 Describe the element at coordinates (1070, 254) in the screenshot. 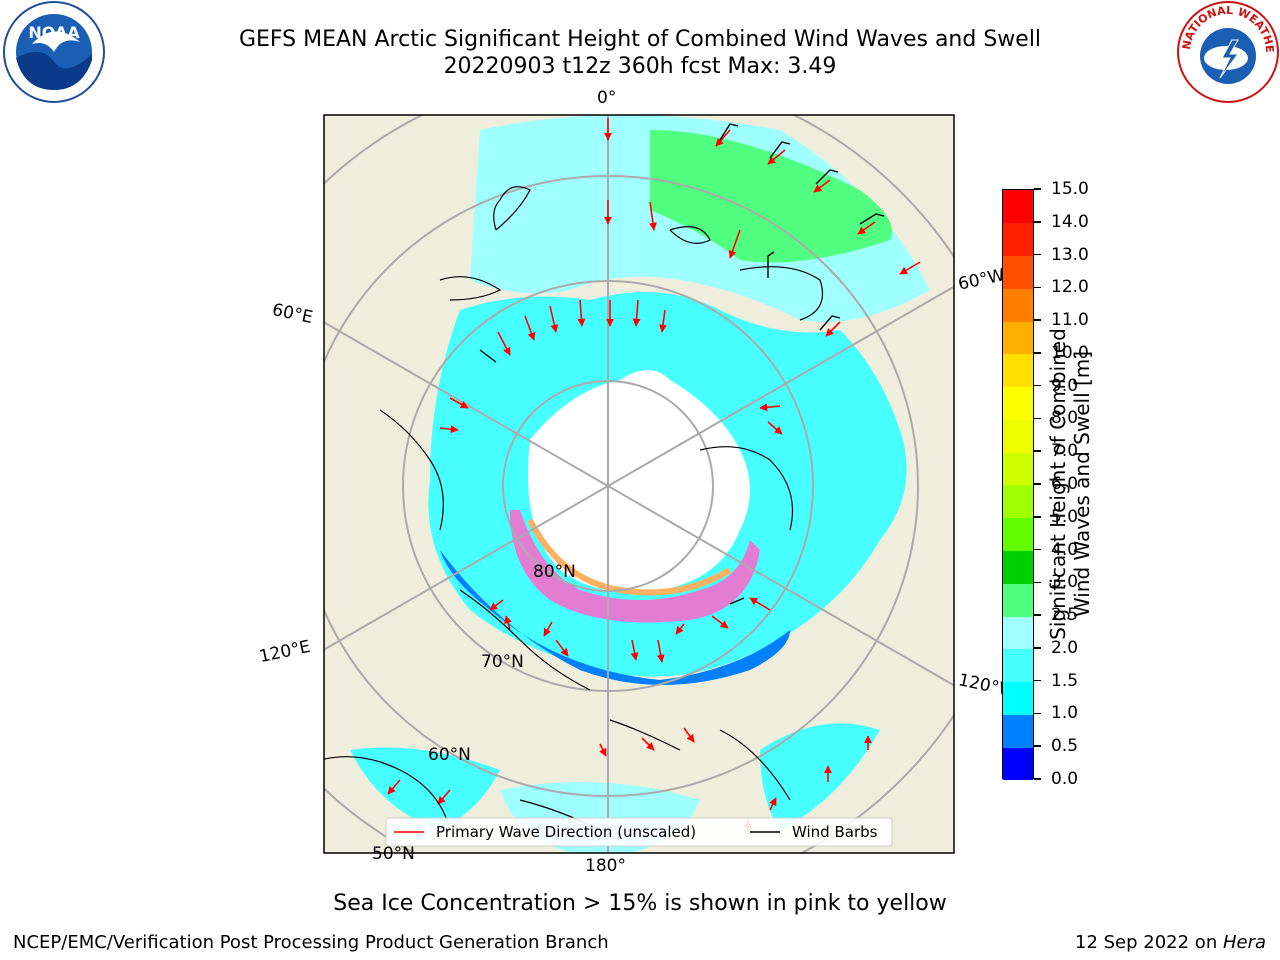

I see `colorbar-tick-label: 13.0` at that location.